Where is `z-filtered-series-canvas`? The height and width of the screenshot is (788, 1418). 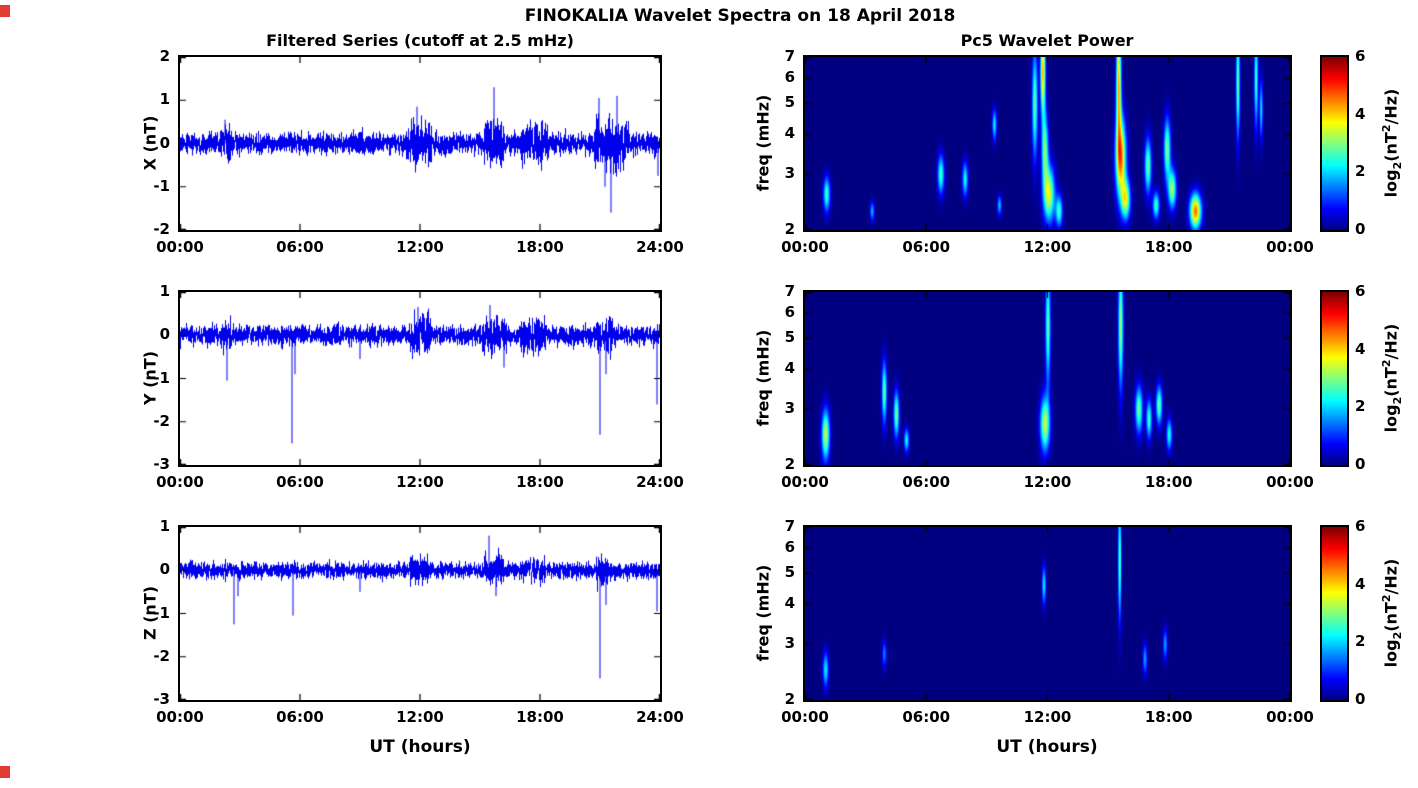
z-filtered-series-canvas is located at coordinates (420, 613).